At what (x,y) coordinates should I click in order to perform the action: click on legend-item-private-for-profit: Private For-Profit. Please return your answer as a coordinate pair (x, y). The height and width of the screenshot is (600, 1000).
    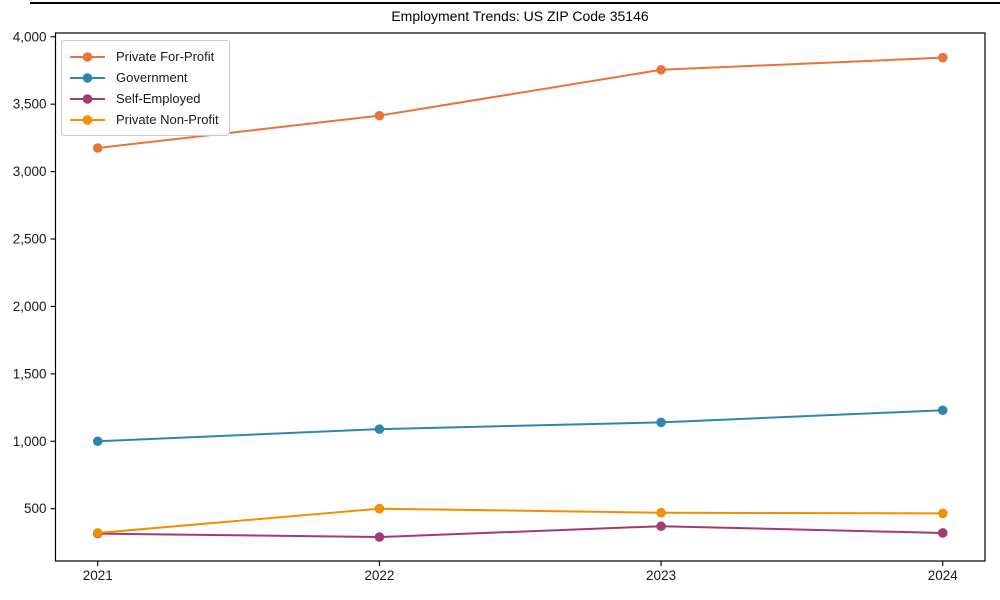
    Looking at the image, I should click on (144, 56).